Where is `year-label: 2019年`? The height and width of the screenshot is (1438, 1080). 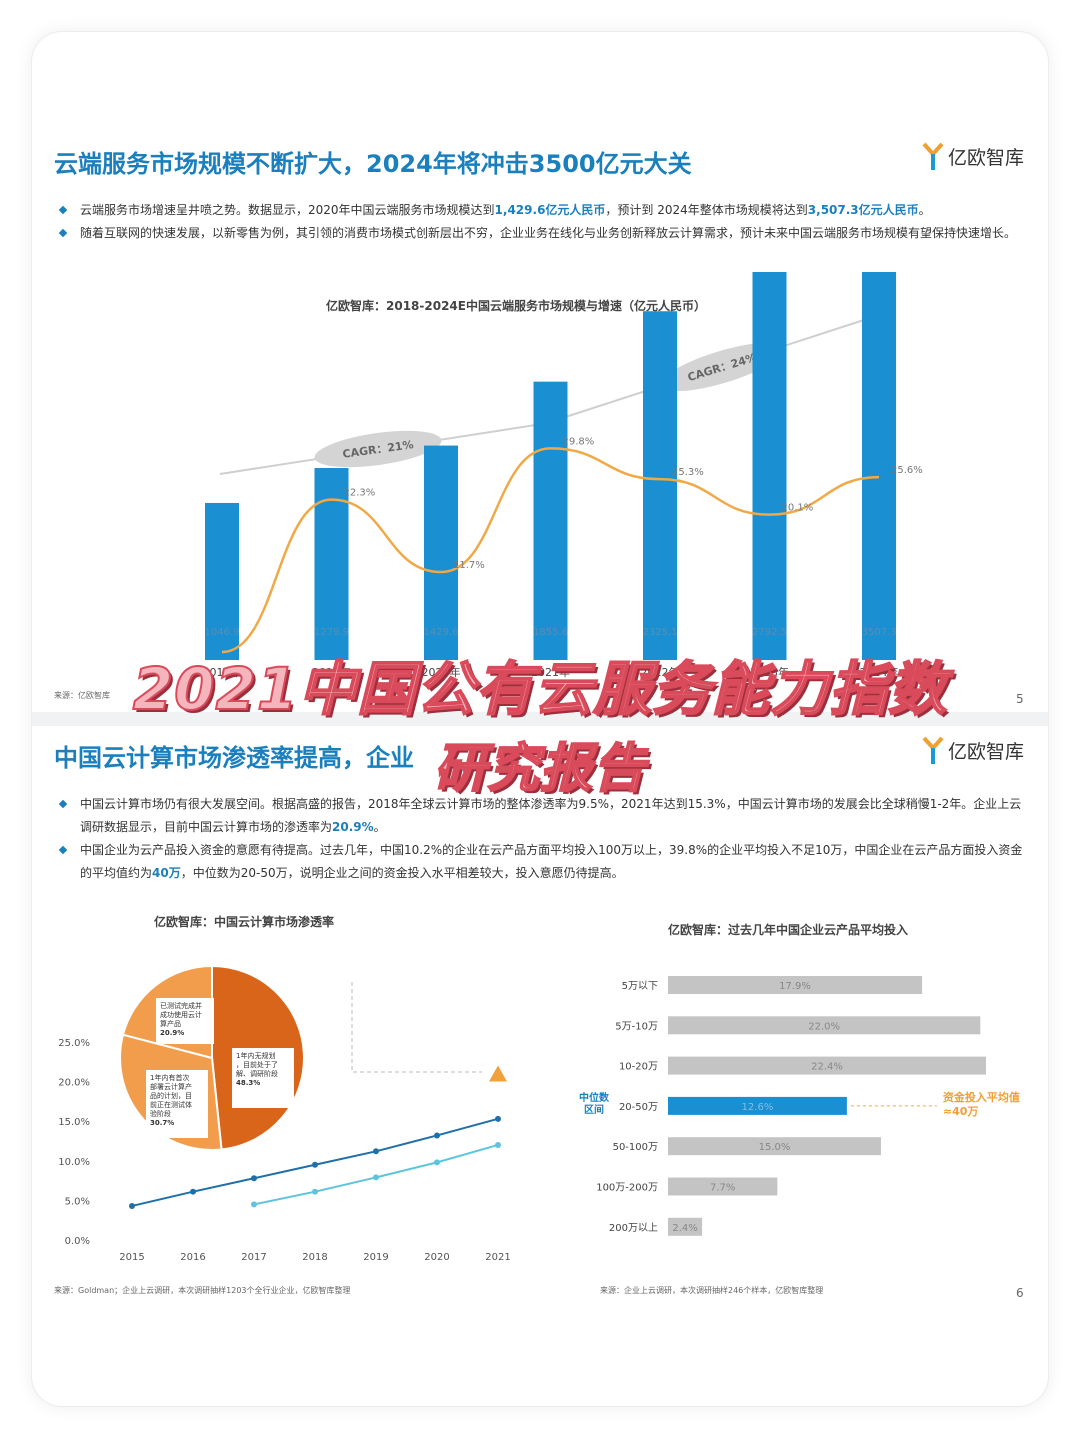 year-label: 2019年 is located at coordinates (331, 672).